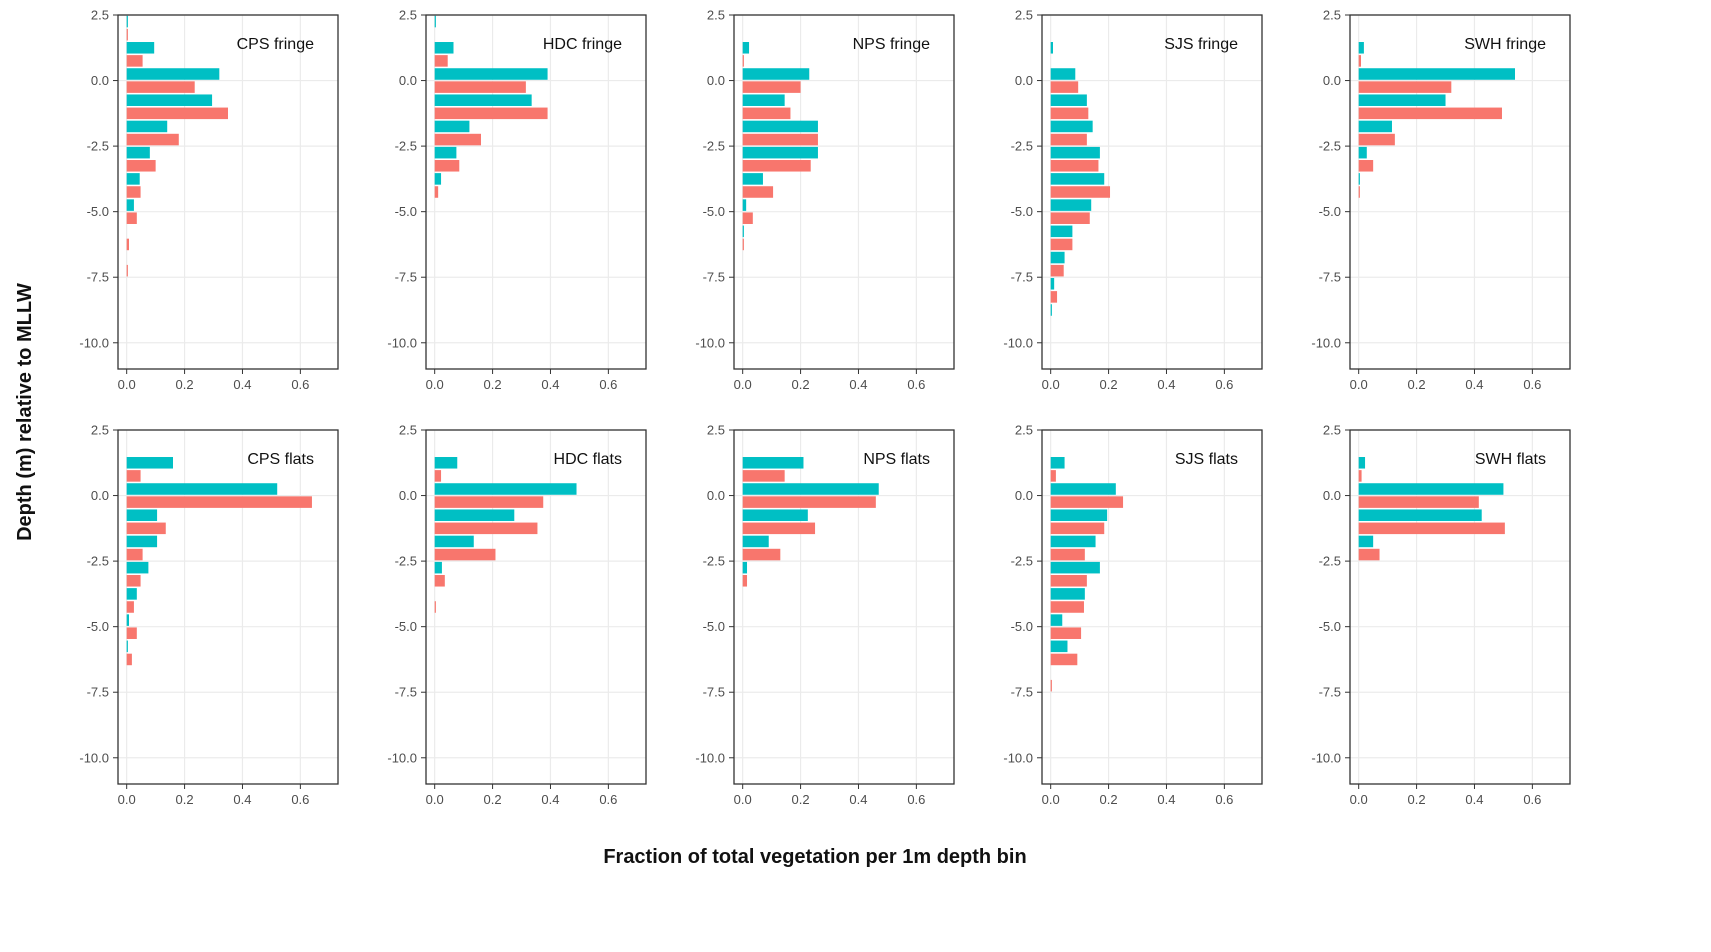 The width and height of the screenshot is (1711, 952). I want to click on panel-title: SWH flats, so click(1510, 459).